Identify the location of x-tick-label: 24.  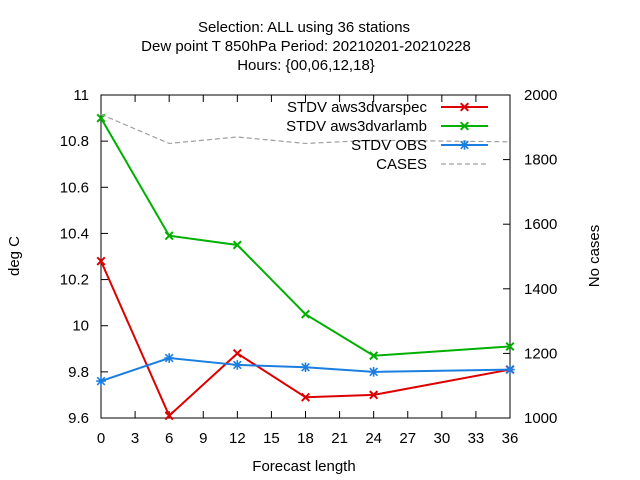
(373, 438).